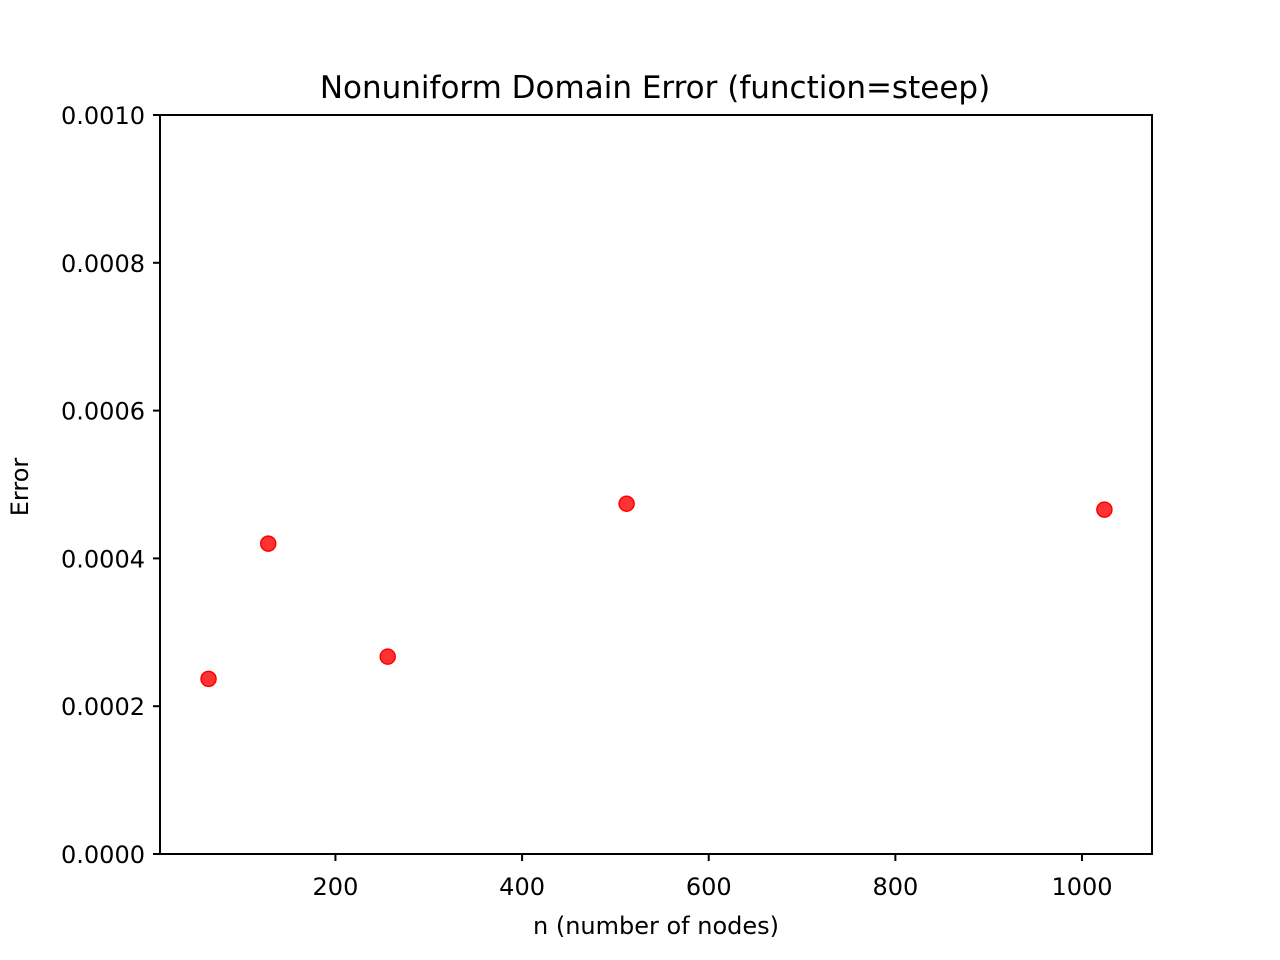 The width and height of the screenshot is (1280, 960). Describe the element at coordinates (20, 487) in the screenshot. I see `y-axis-label: Error` at that location.